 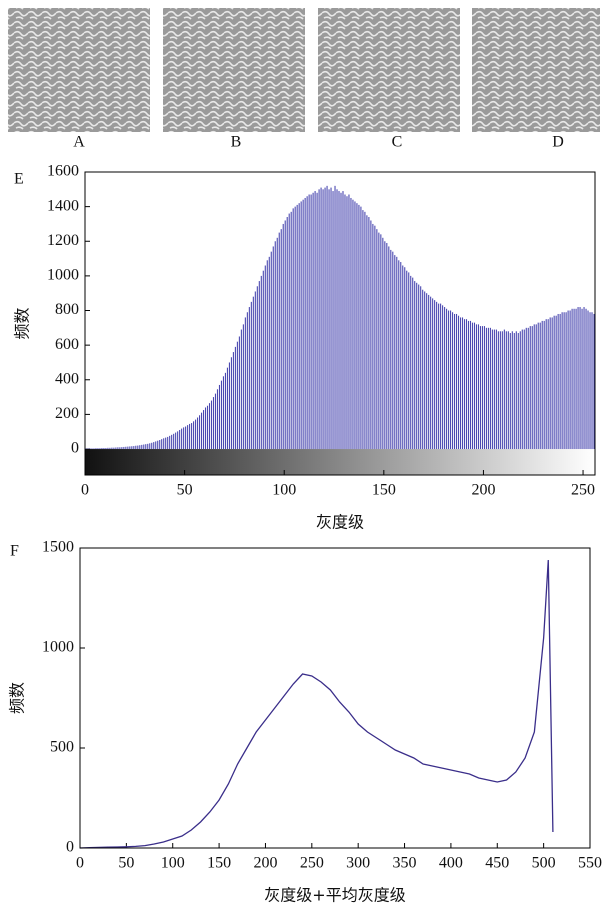 What do you see at coordinates (590, 863) in the screenshot?
I see `x-tick-label: 550` at bounding box center [590, 863].